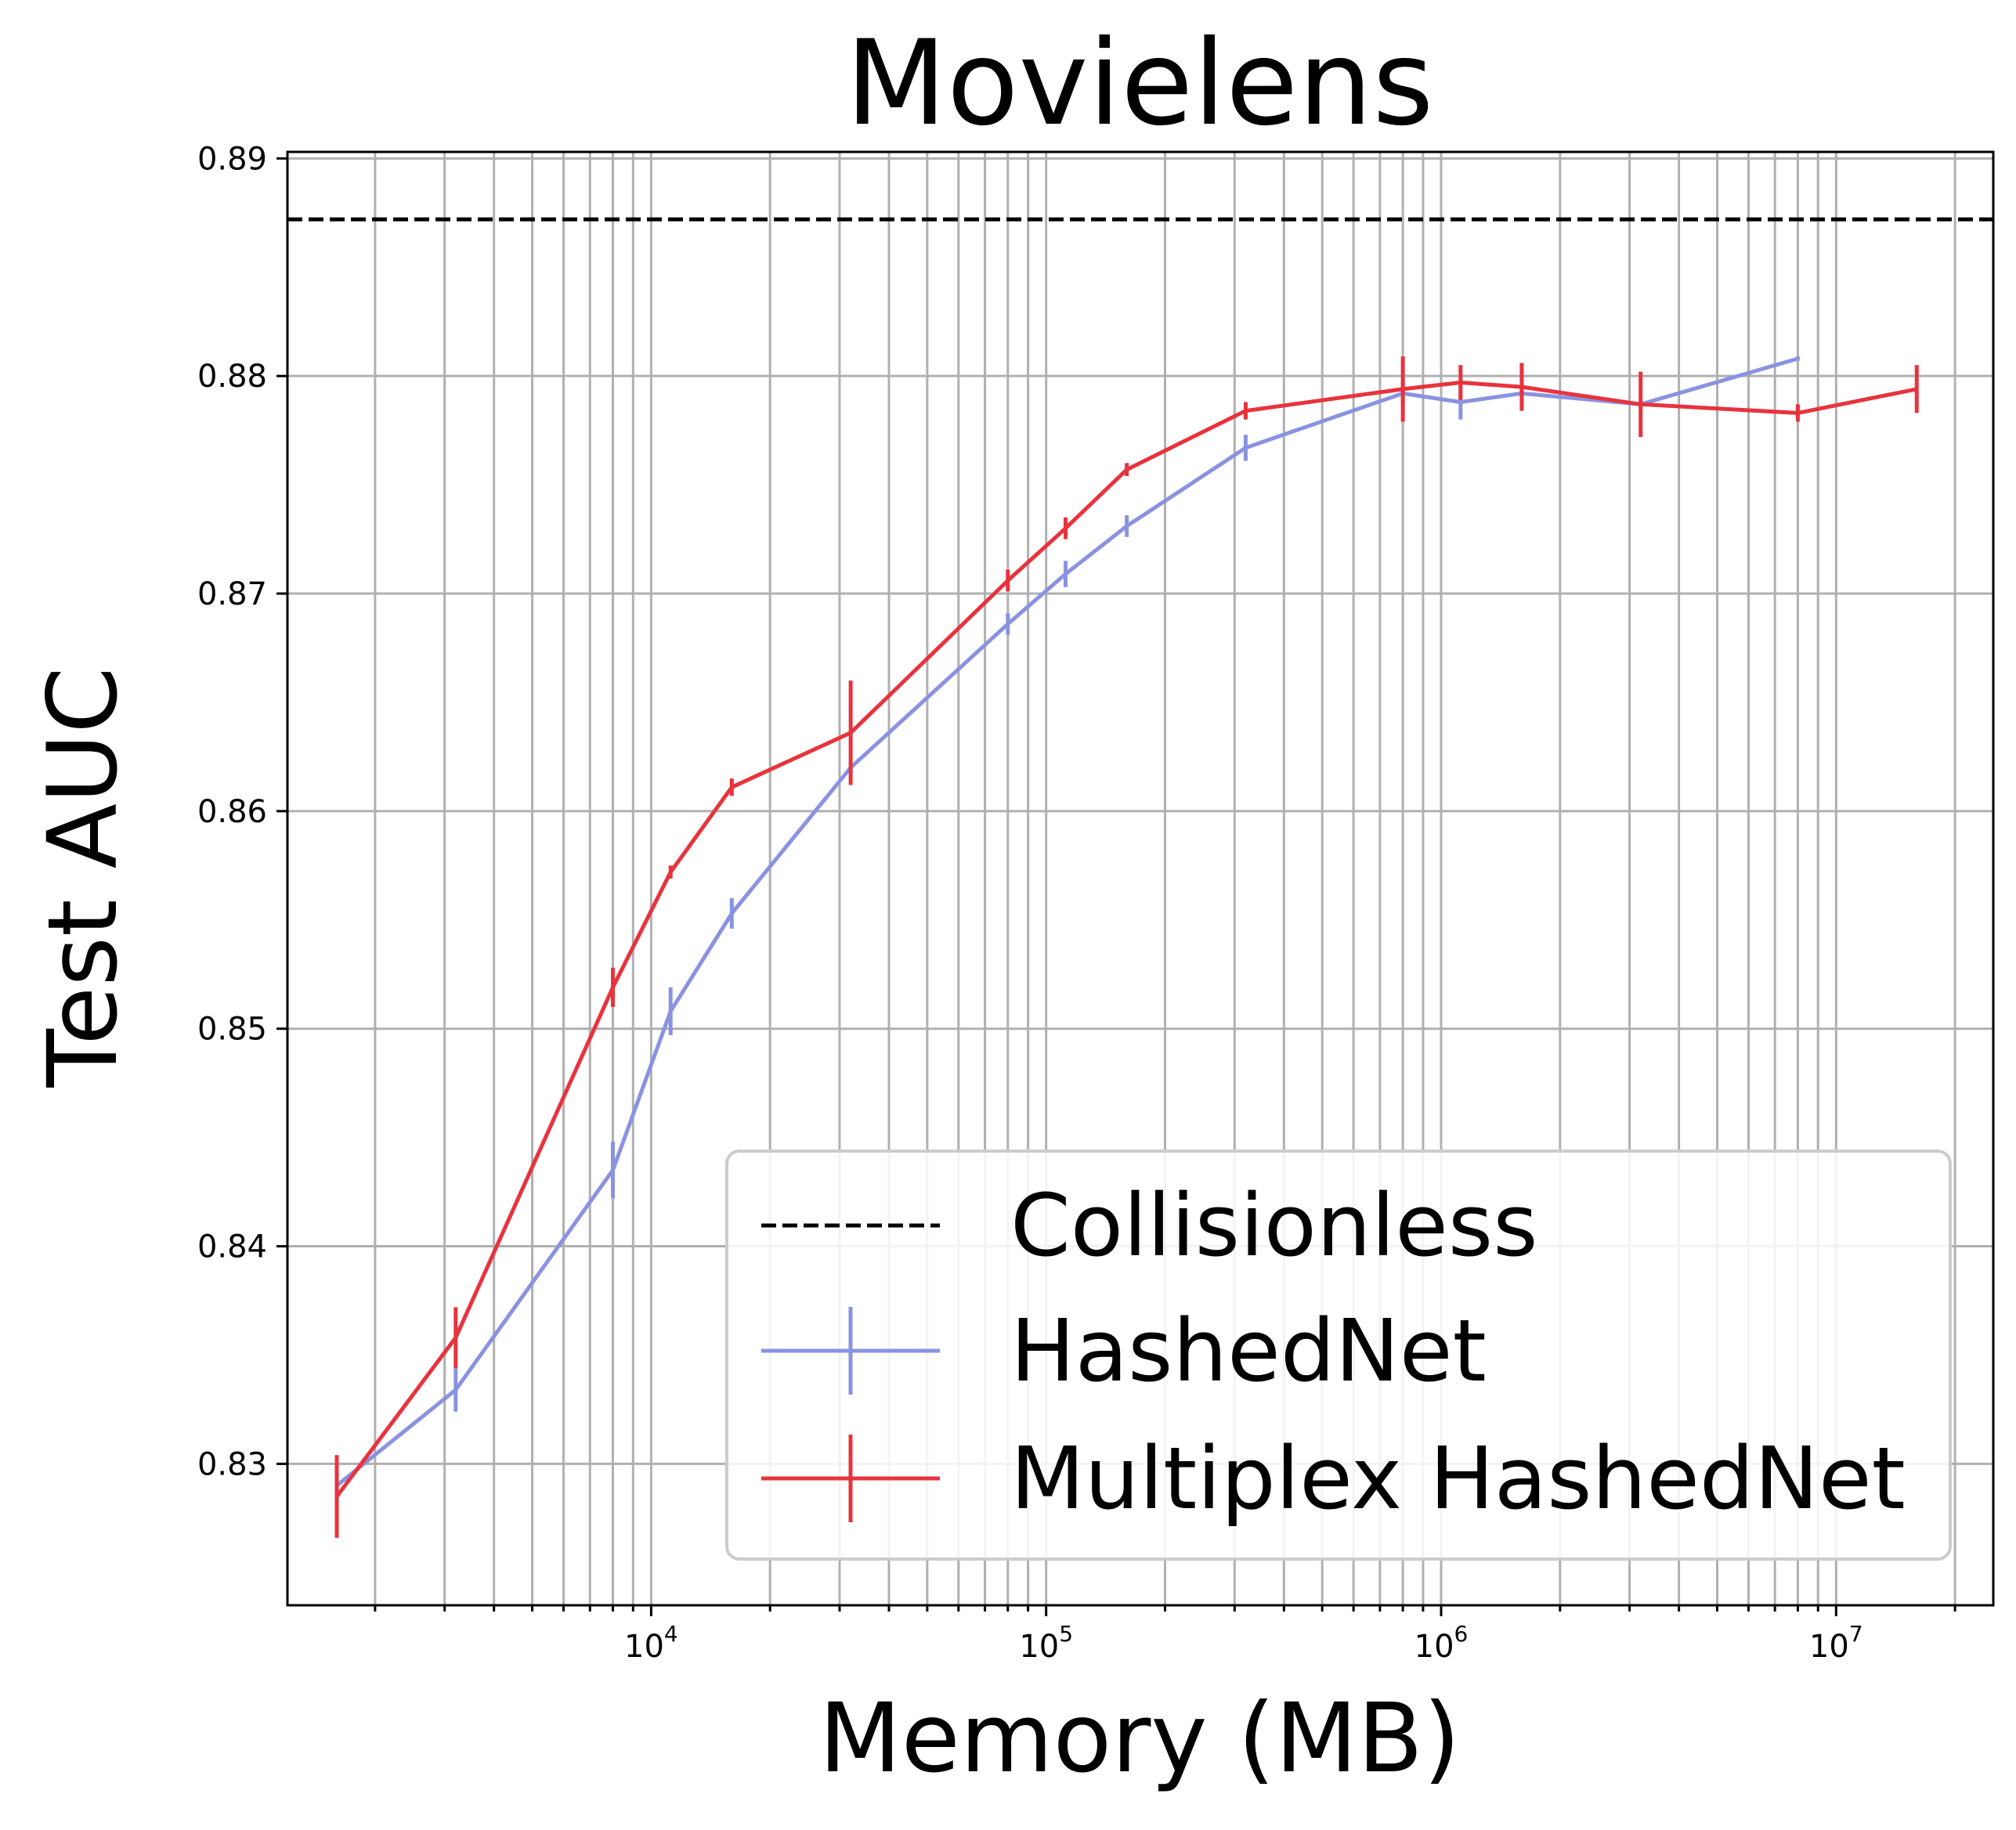  I want to click on chart-title: Movielens, so click(1139, 84).